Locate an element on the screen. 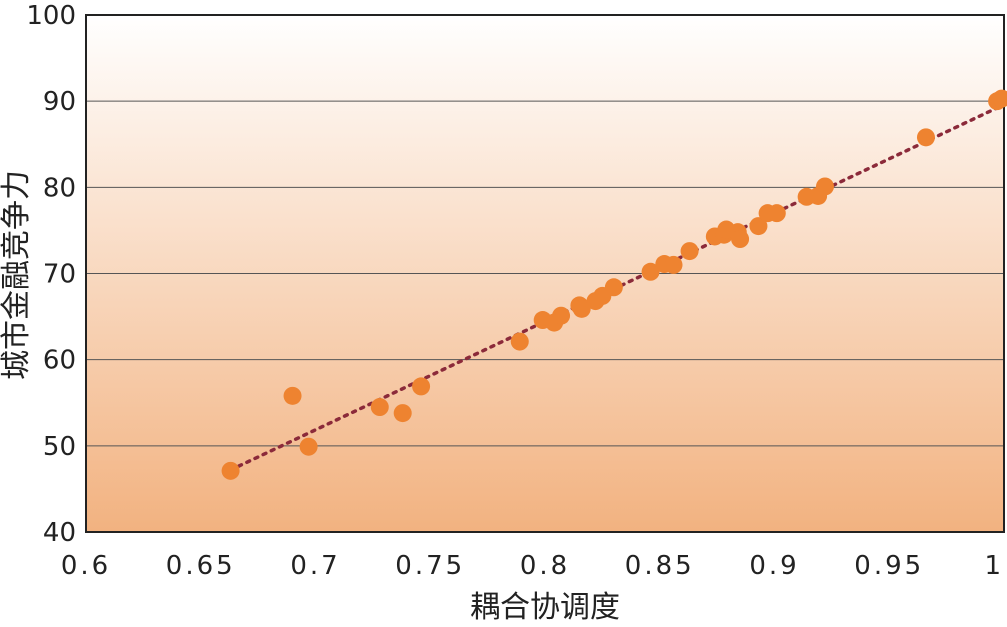 The image size is (1007, 627). x-tick-label: 0.65 is located at coordinates (201, 566).